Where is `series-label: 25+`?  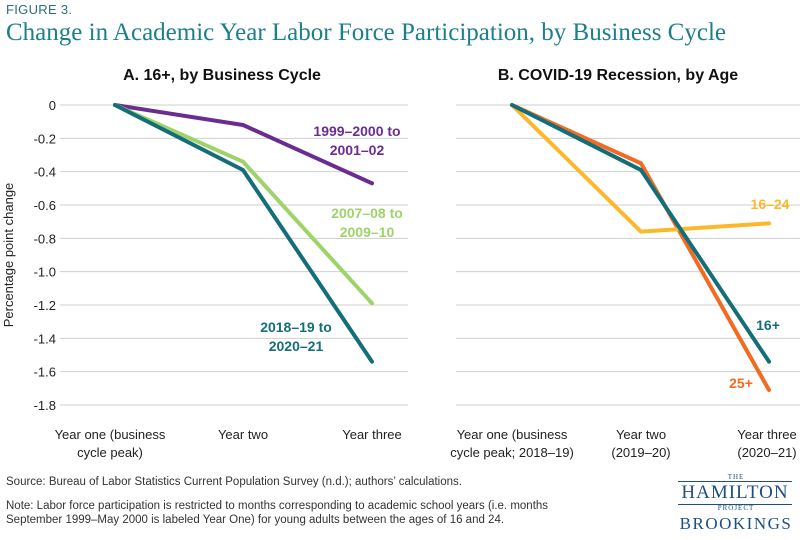
series-label: 25+ is located at coordinates (741, 383).